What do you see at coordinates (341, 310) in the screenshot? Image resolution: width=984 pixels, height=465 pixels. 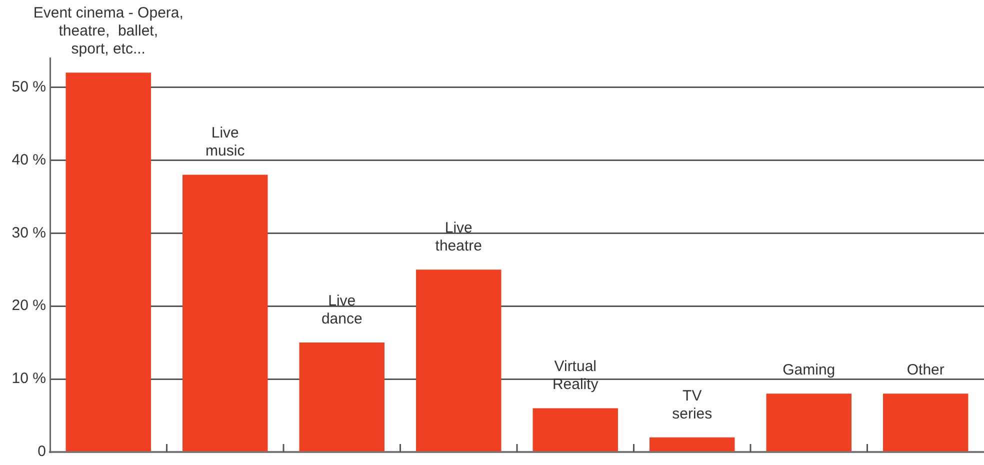 I see `x-tick-label: Live dance` at bounding box center [341, 310].